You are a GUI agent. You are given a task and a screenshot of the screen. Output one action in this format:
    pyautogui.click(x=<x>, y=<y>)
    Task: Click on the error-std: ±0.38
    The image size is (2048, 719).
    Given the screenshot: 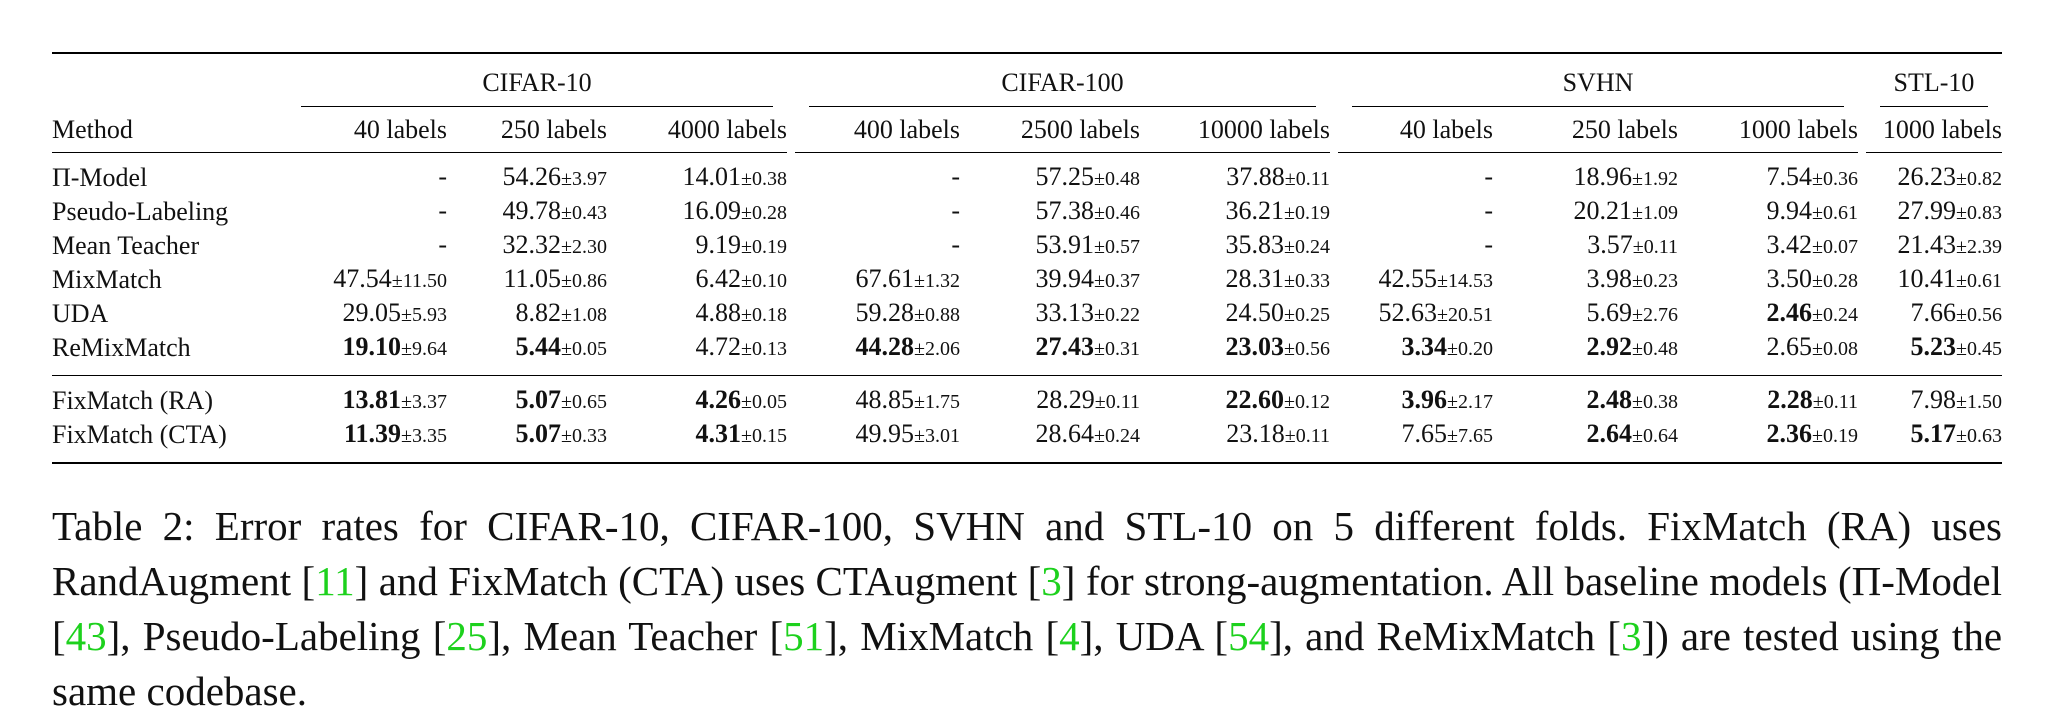 What is the action you would take?
    pyautogui.click(x=764, y=179)
    